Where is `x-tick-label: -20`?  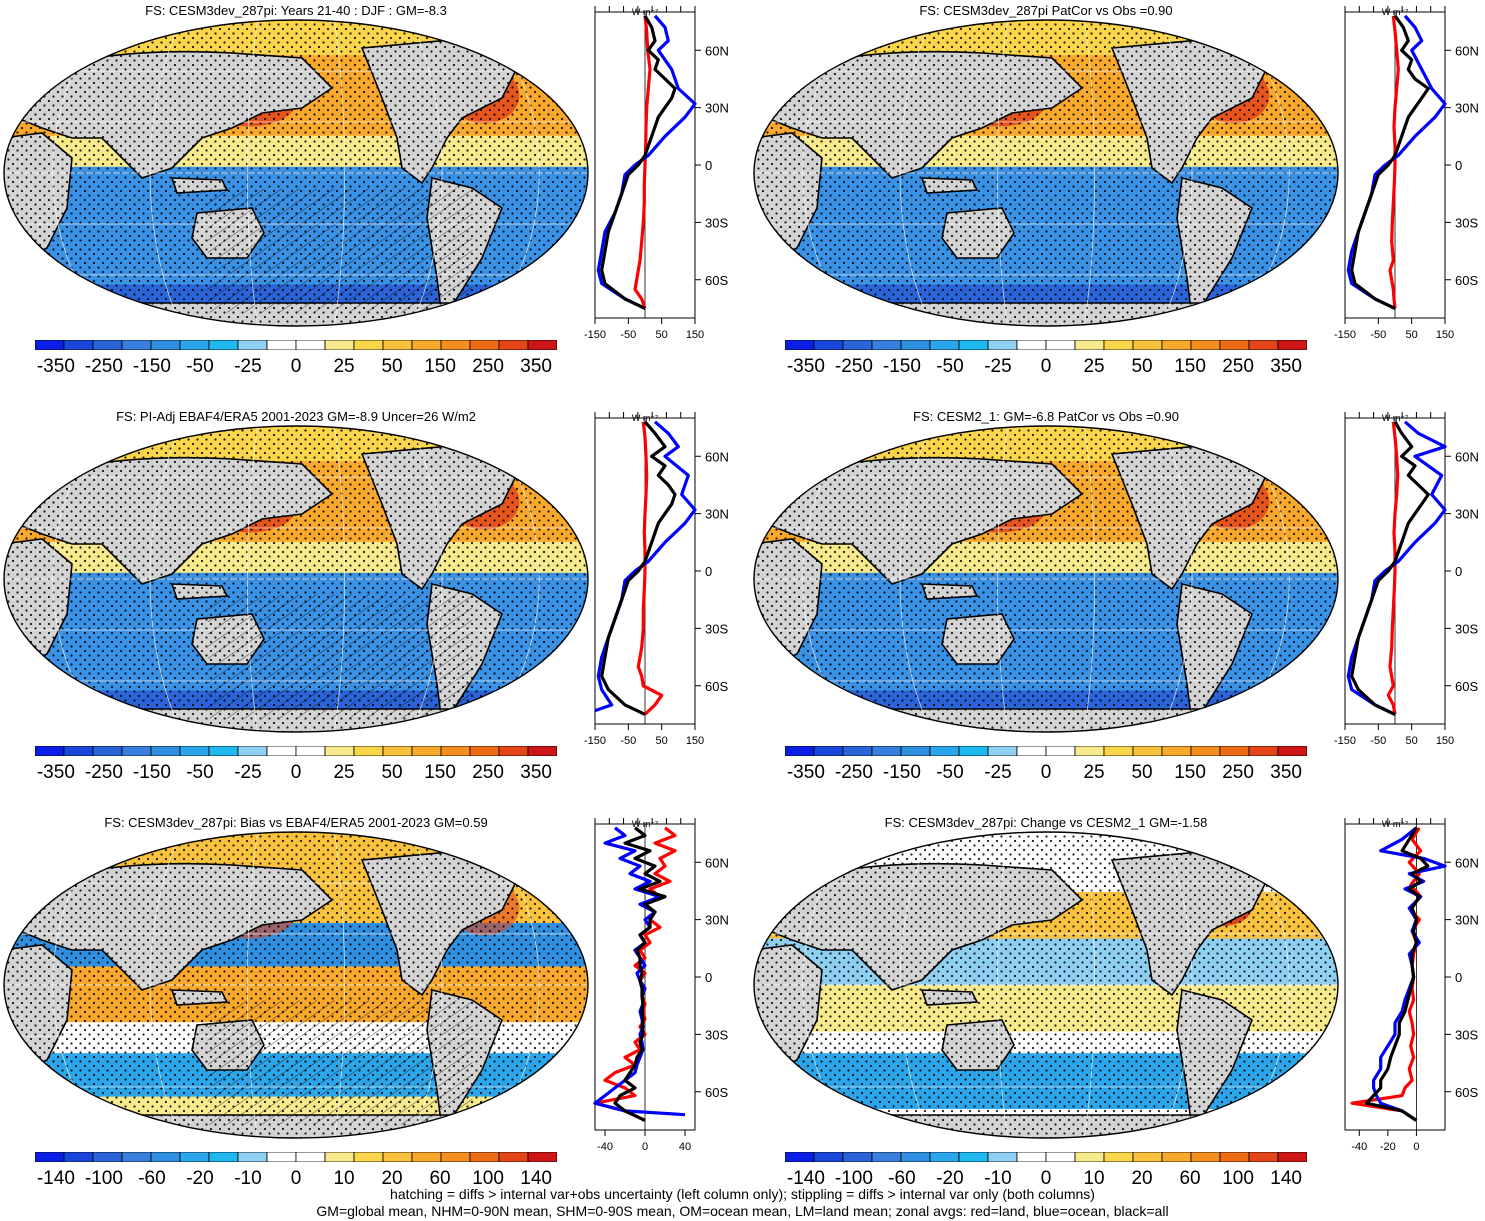 x-tick-label: -20 is located at coordinates (1388, 1147).